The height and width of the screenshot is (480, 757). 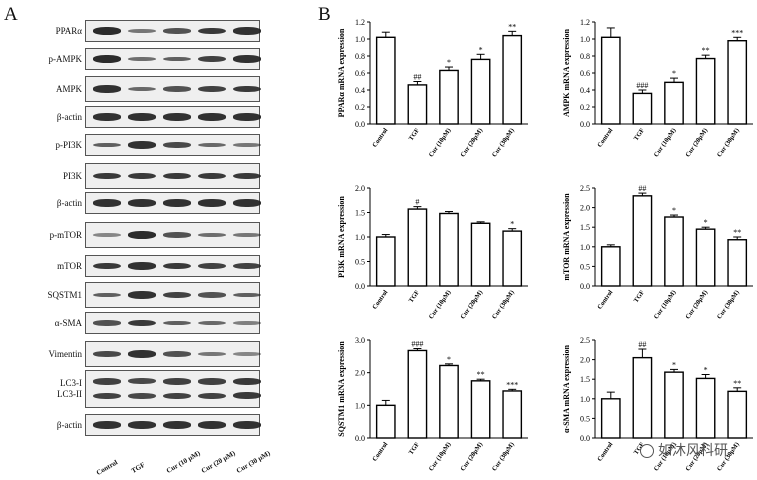 I want to click on y-tick-label: 0.5, so click(x=360, y=262).